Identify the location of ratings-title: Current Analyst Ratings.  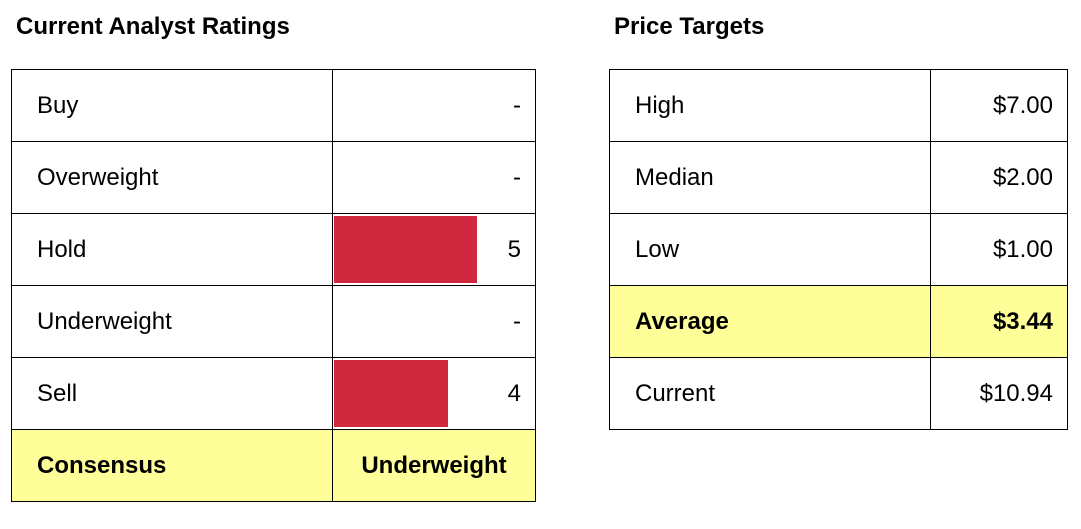
(153, 26).